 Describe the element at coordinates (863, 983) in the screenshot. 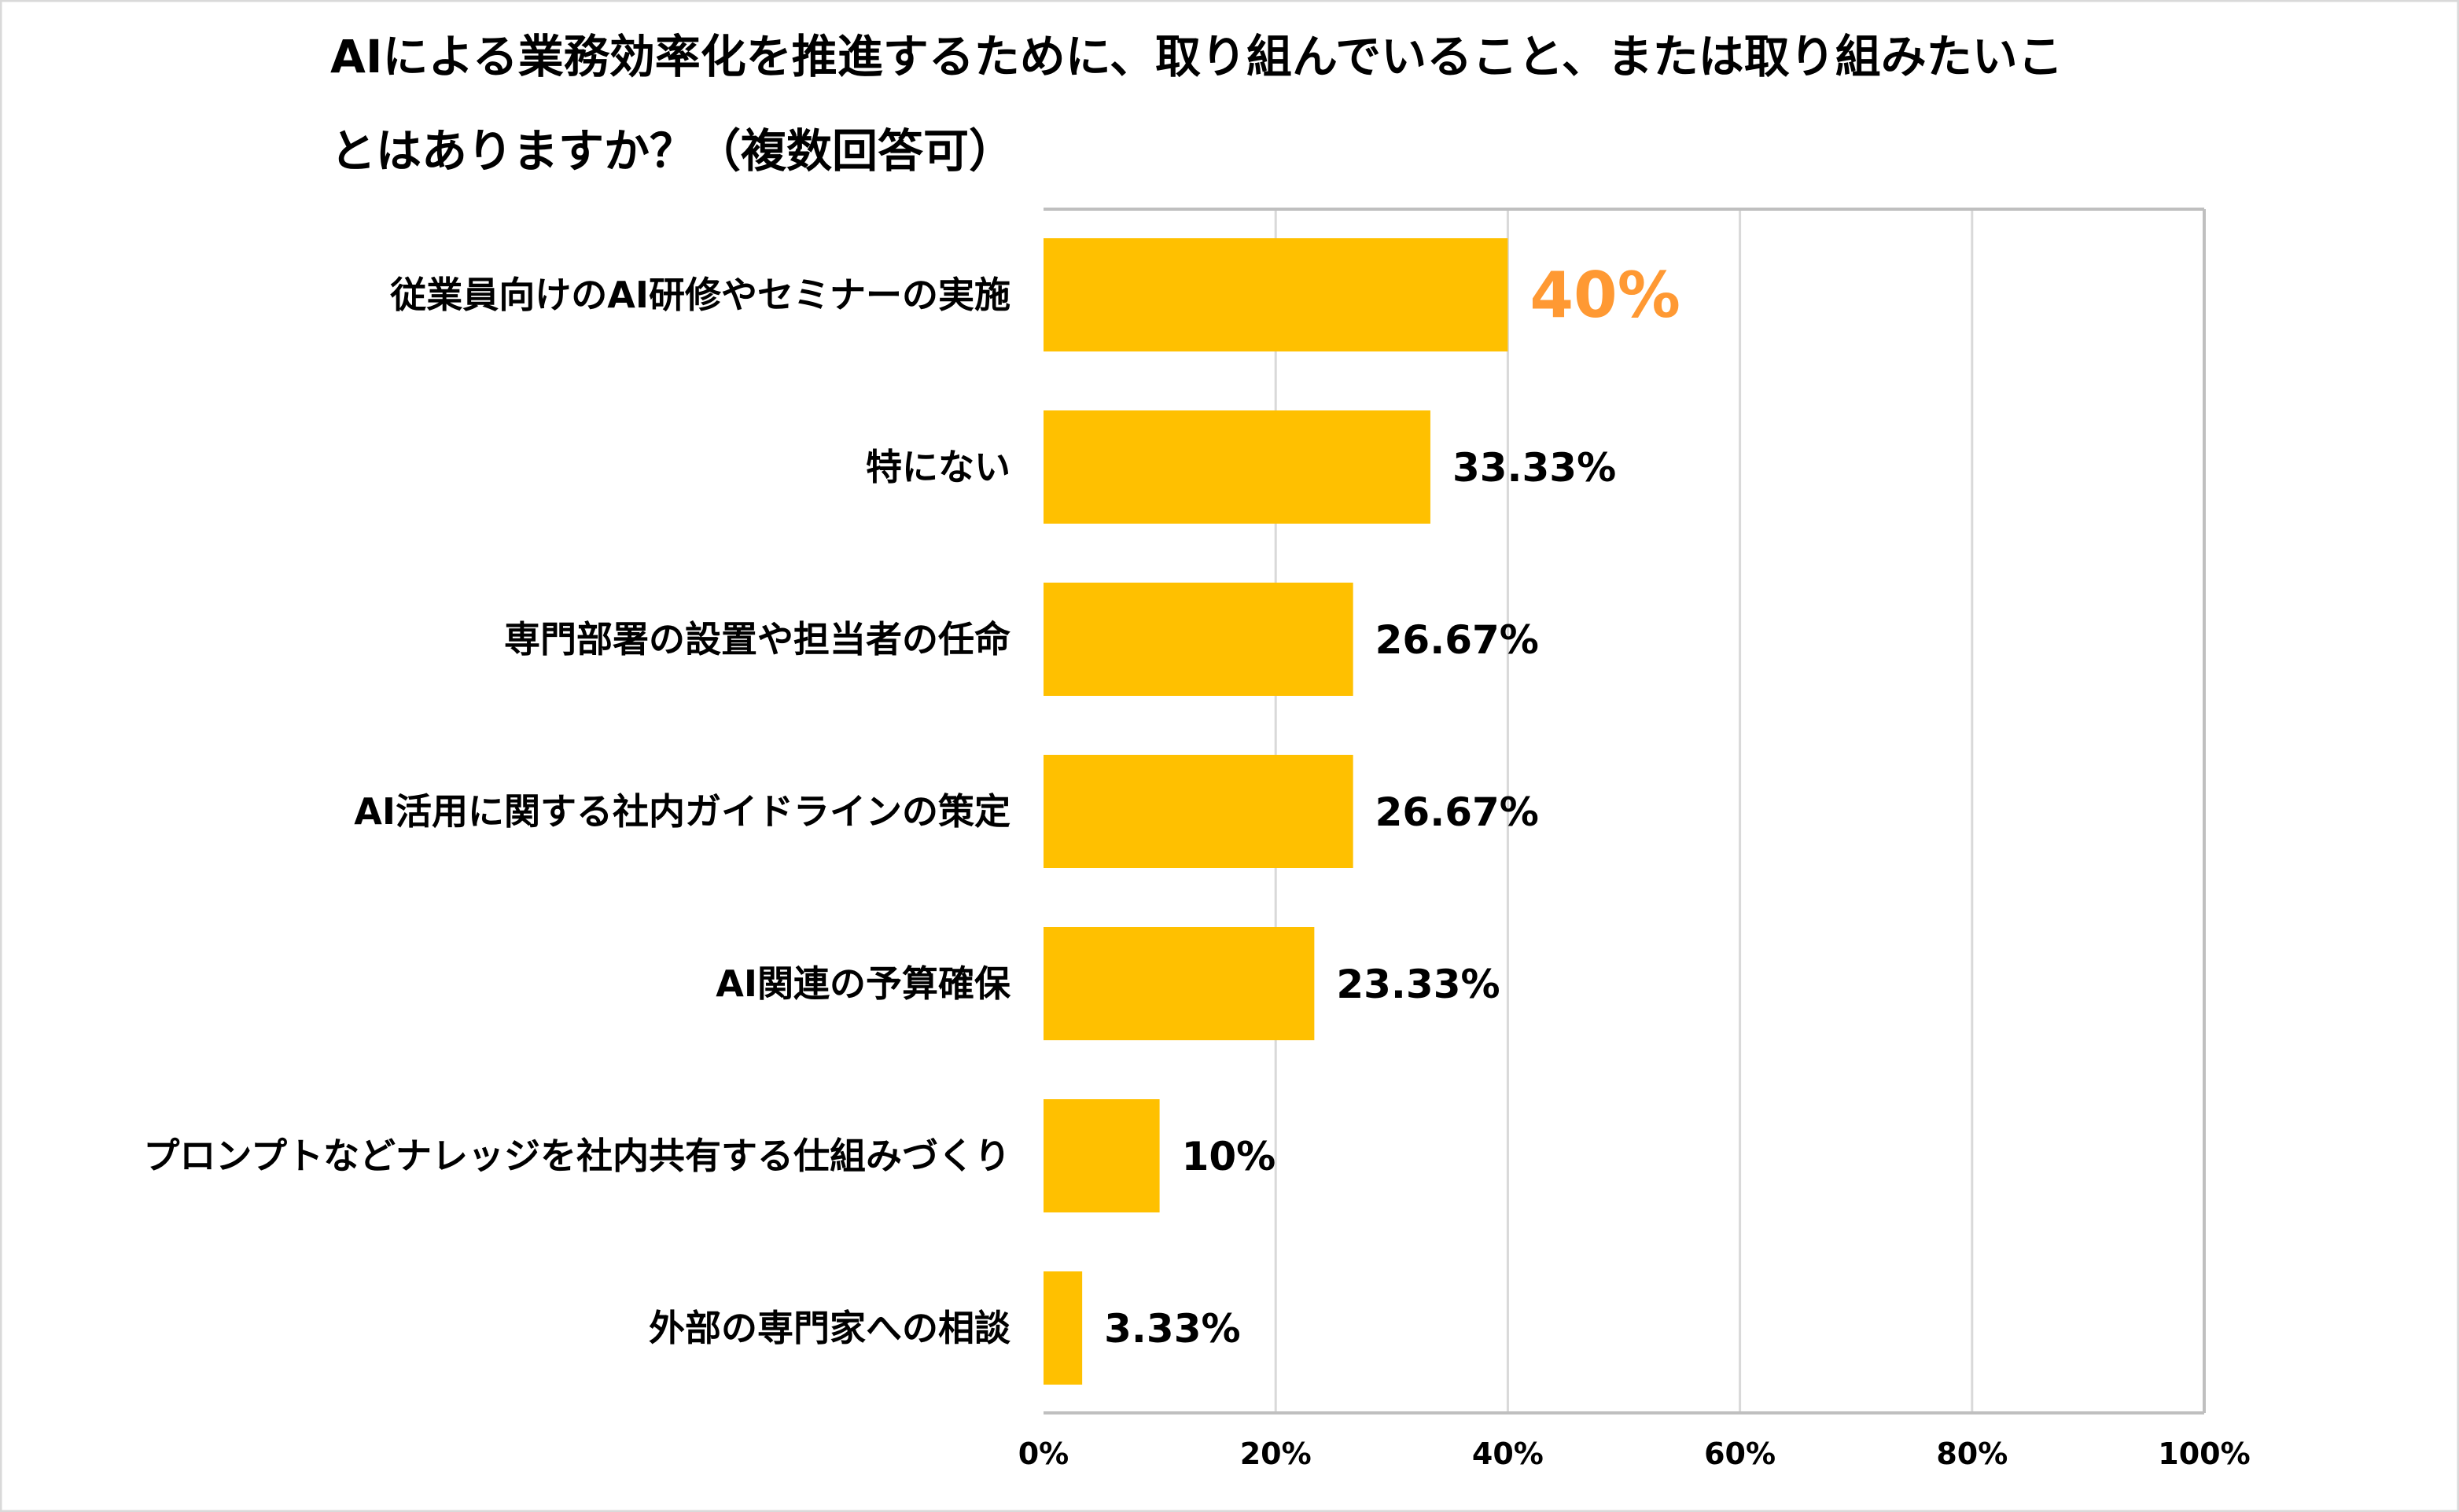

I see `category-label: AI関連の予算確保` at that location.